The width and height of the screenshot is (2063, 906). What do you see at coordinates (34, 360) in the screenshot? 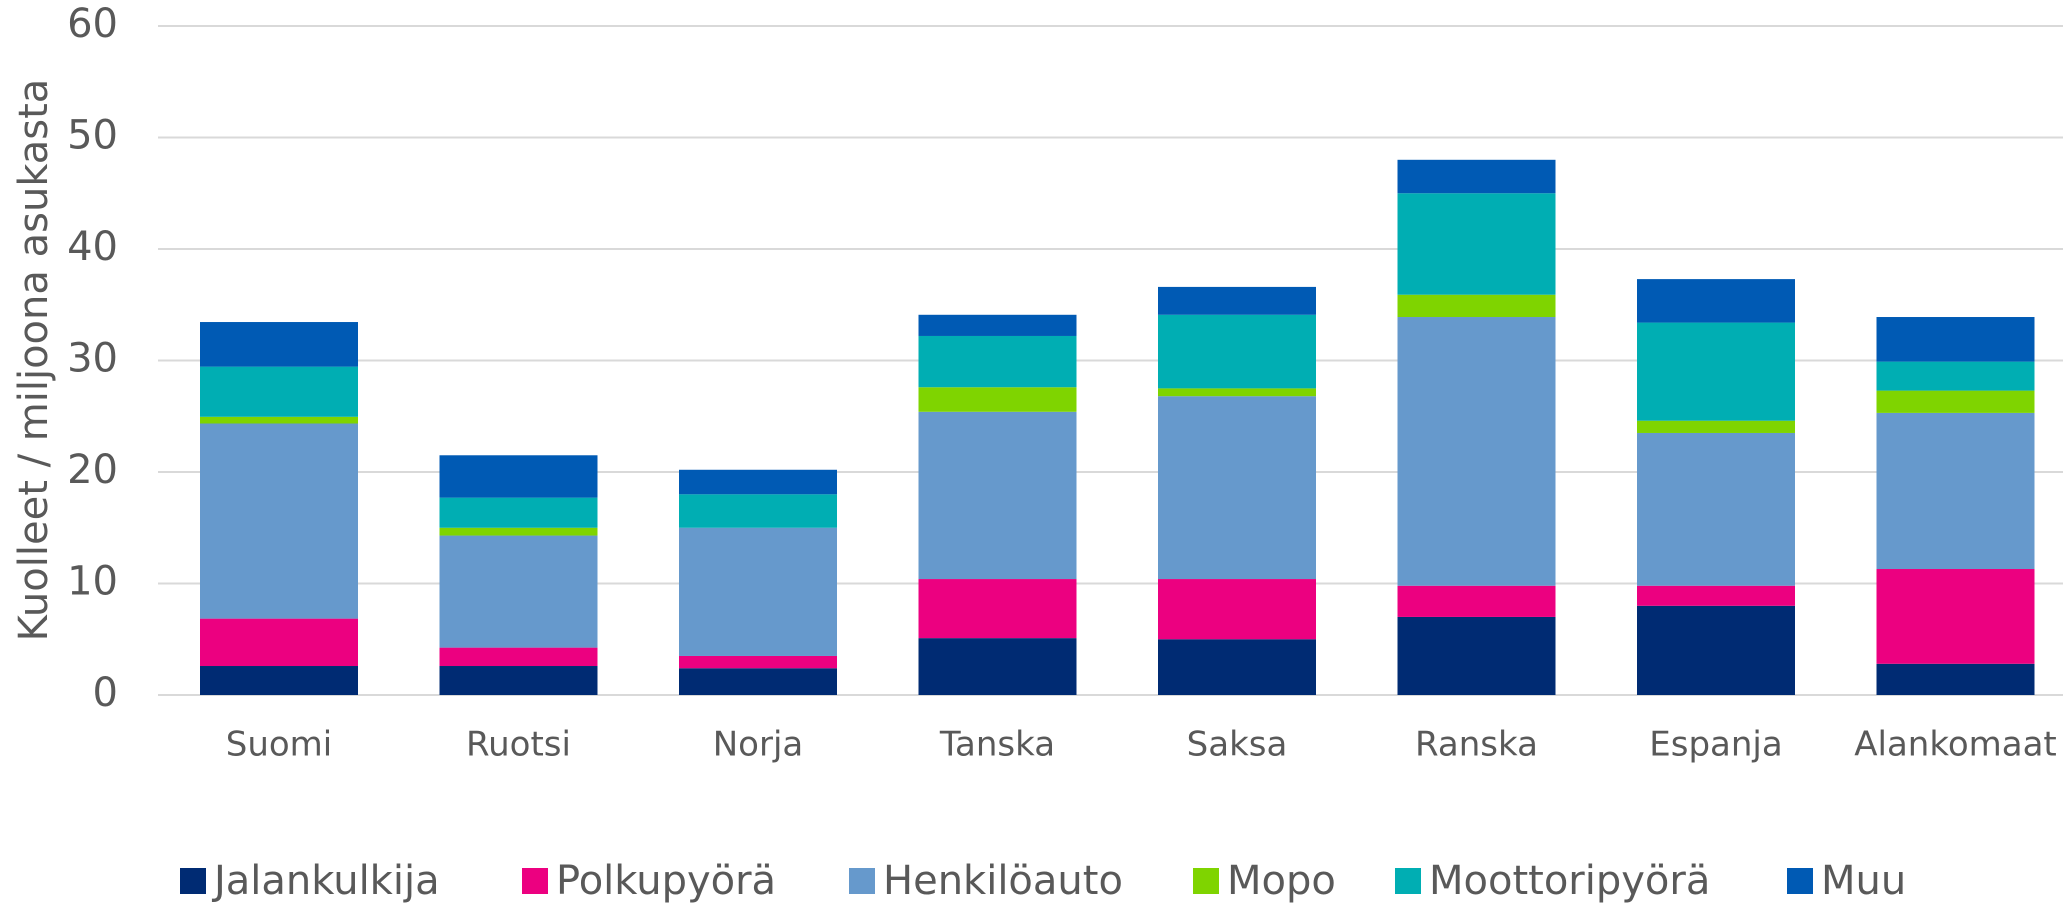
I see `y-axis-label: Kuolleet / miljoona asukasta` at bounding box center [34, 360].